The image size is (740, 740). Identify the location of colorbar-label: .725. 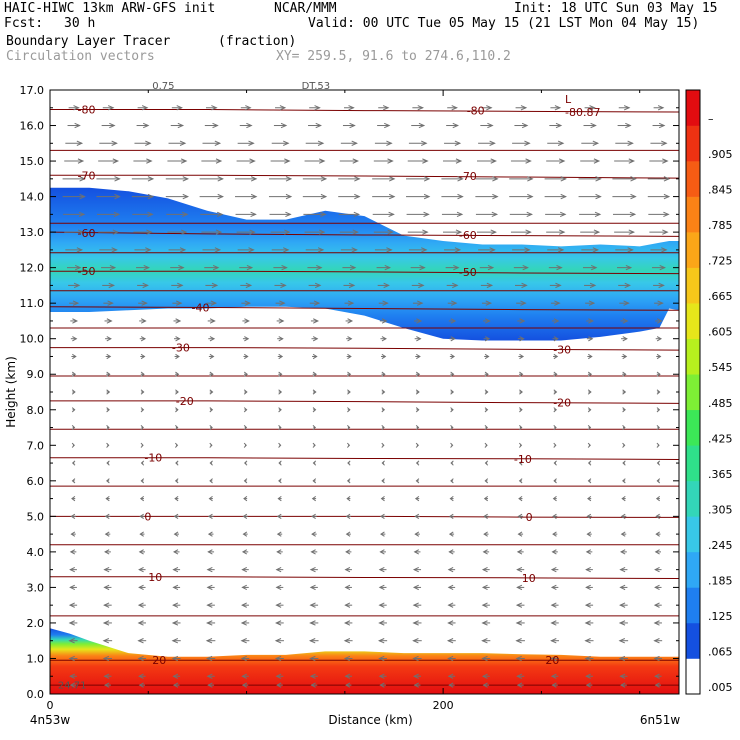
(720, 261).